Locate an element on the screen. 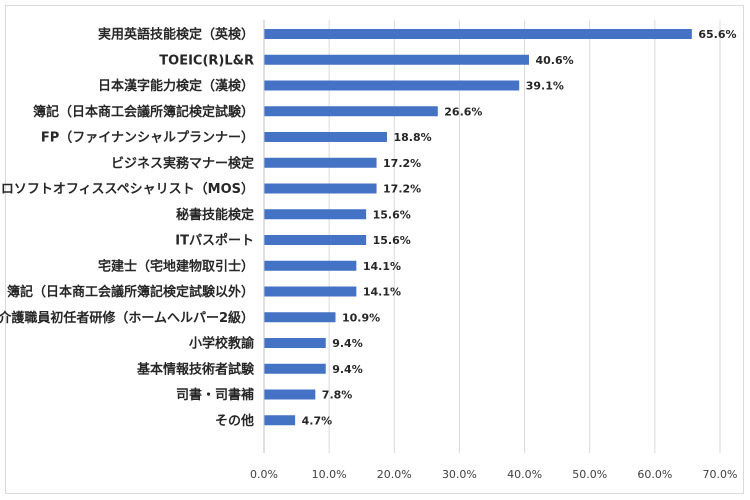  value-label-4: 18.8% is located at coordinates (412, 137).